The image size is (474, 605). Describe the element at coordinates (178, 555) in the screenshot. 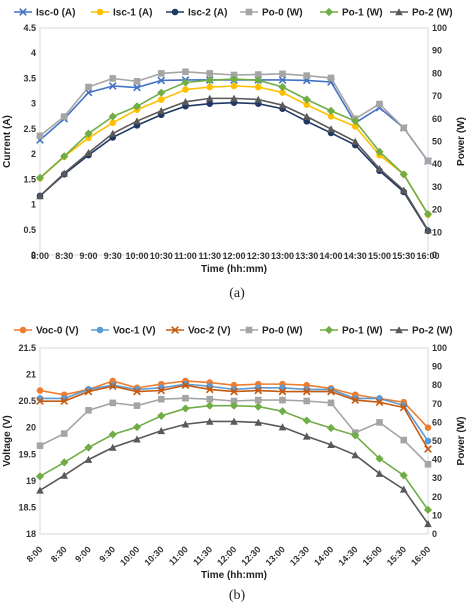

I see `x-tick-label: 11:00` at that location.